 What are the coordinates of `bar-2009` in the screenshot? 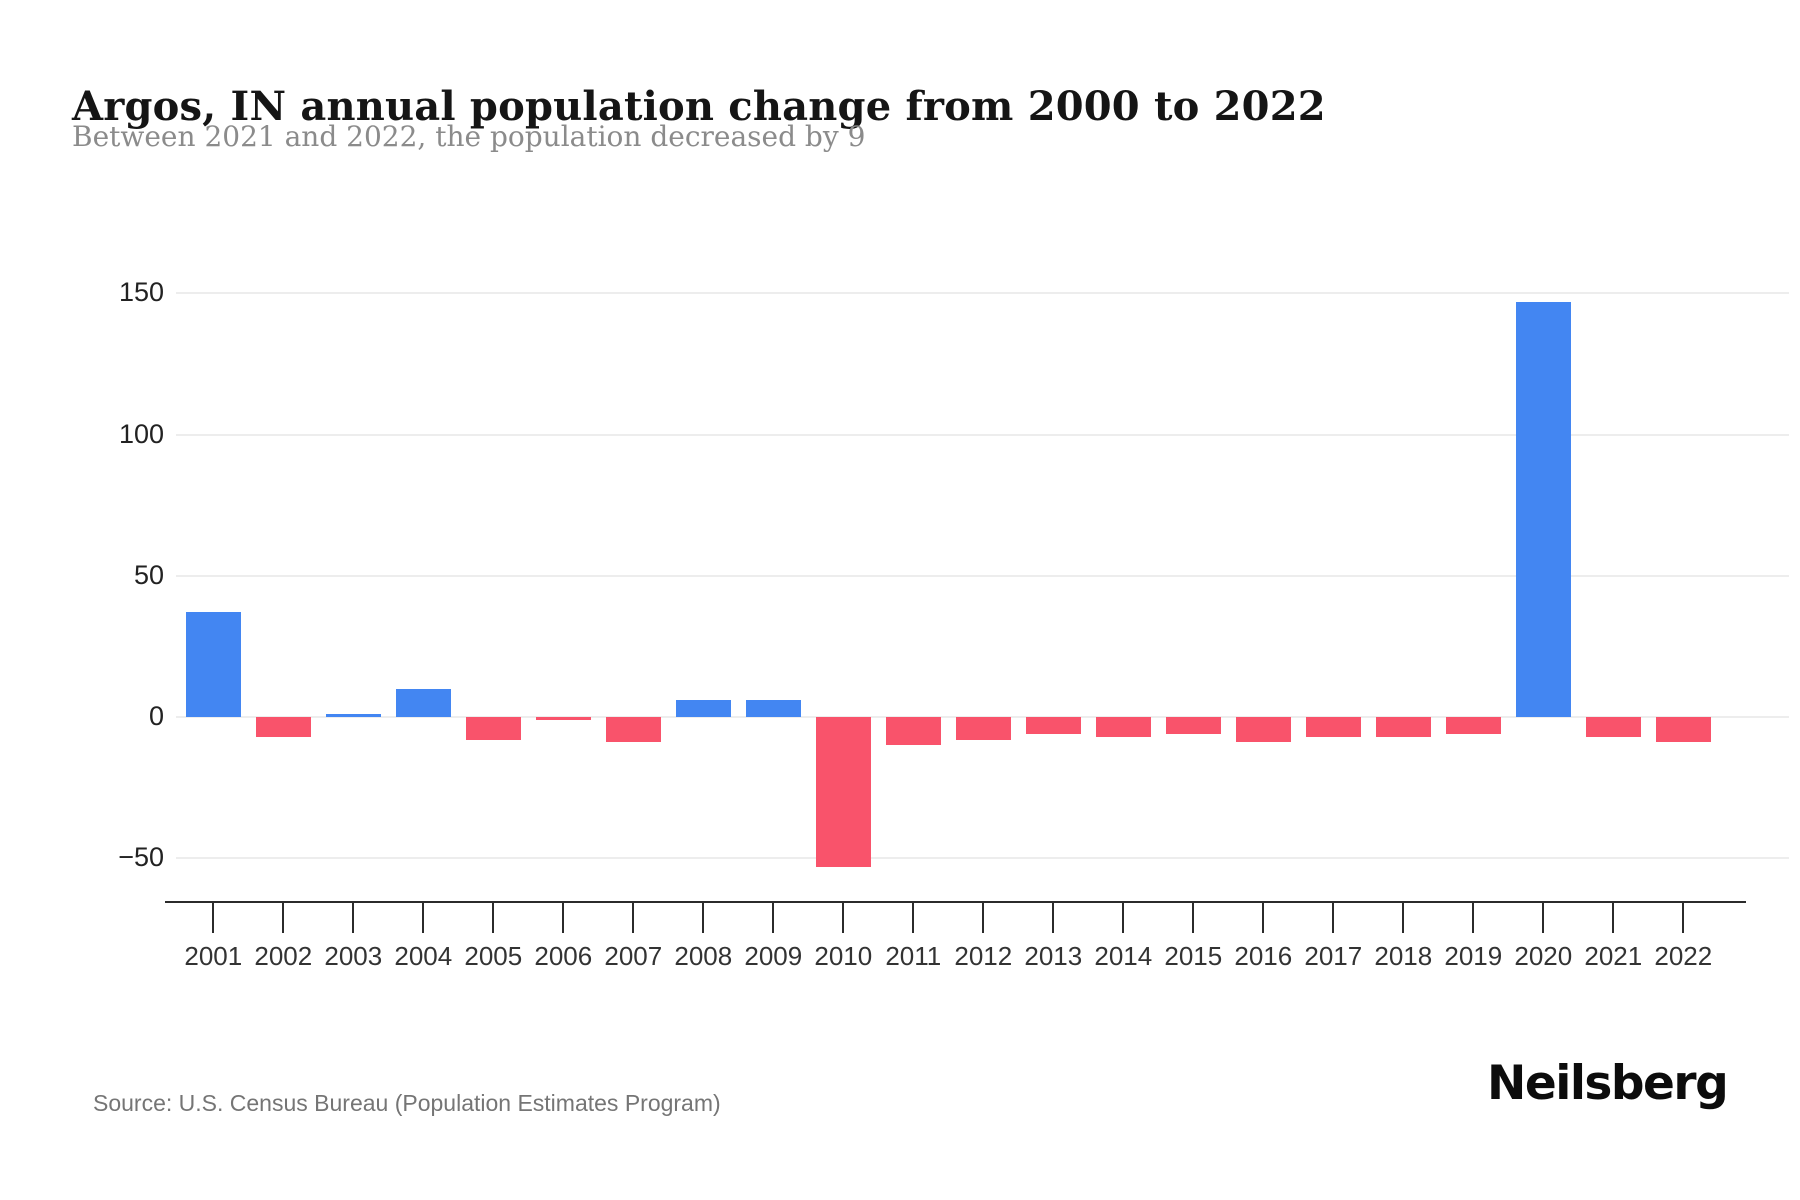 It's located at (773, 708).